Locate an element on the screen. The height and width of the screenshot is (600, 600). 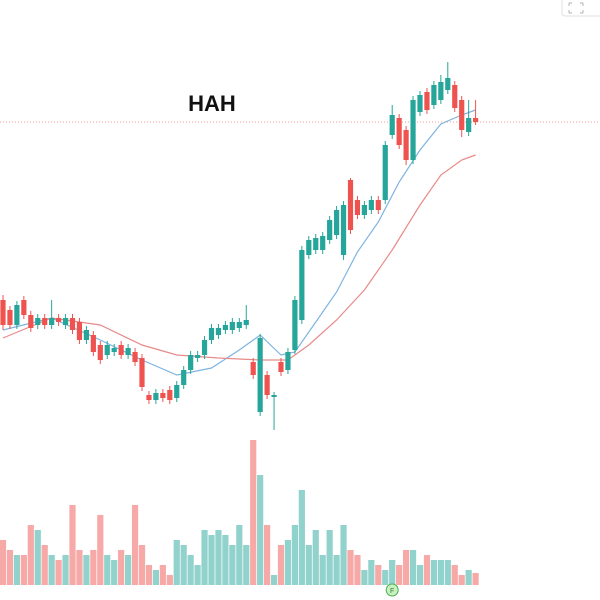
event-marker is located at coordinates (392, 590).